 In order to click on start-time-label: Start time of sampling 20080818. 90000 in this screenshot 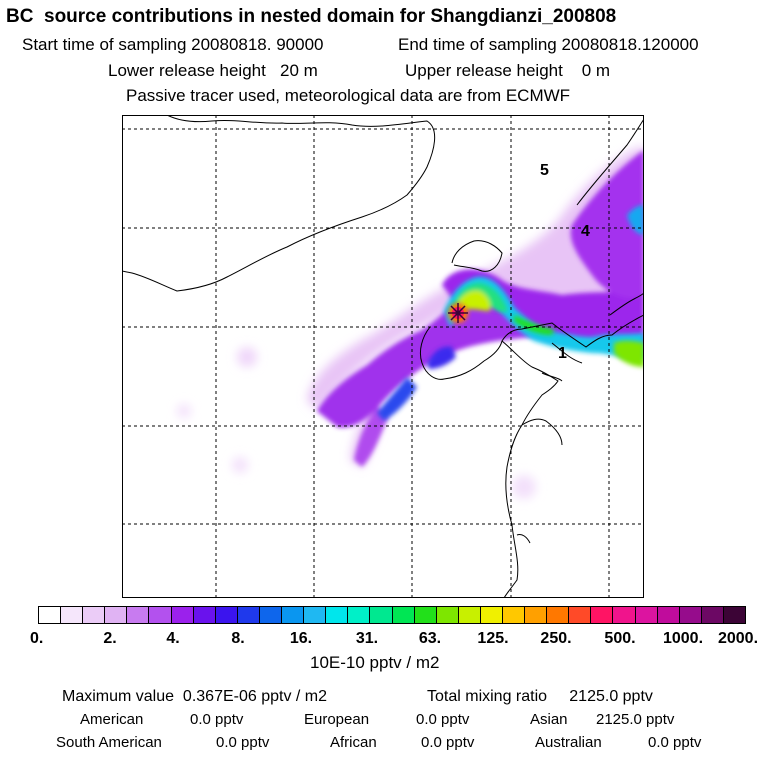, I will do `click(173, 44)`.